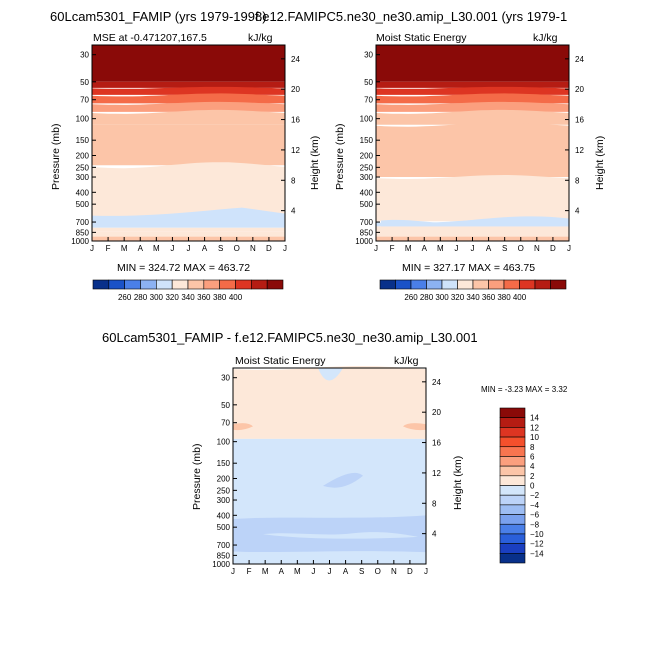 The height and width of the screenshot is (659, 657). I want to click on p2-xtick-label-0: J, so click(376, 248).